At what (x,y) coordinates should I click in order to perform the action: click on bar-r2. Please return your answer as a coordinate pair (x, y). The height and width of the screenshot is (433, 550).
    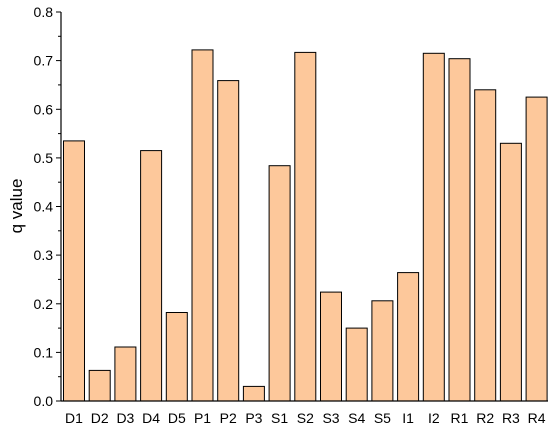
    Looking at the image, I should click on (485, 245).